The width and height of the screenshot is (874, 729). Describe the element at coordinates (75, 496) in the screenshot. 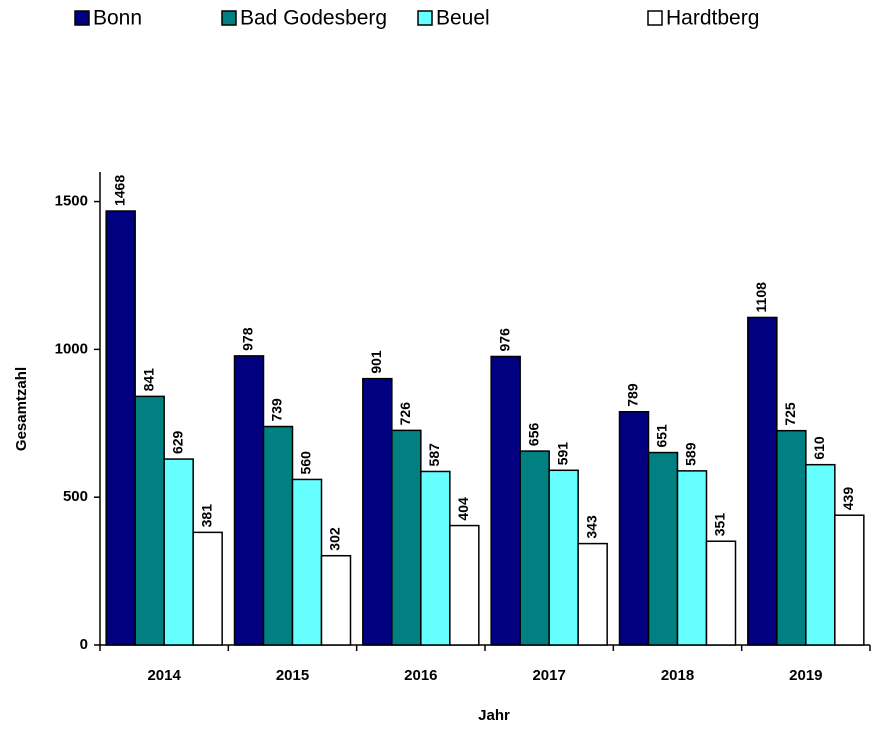

I see `y-tick-label: 500` at that location.